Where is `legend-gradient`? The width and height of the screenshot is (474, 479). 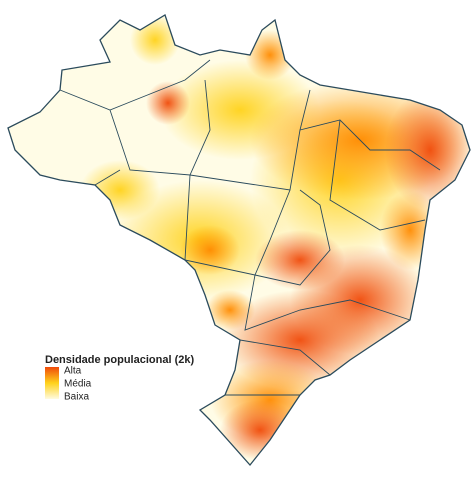
legend-gradient is located at coordinates (52, 383).